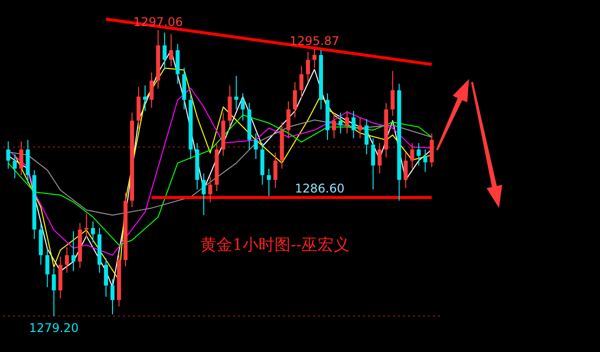  I want to click on annotation: 1295.87, so click(315, 41).